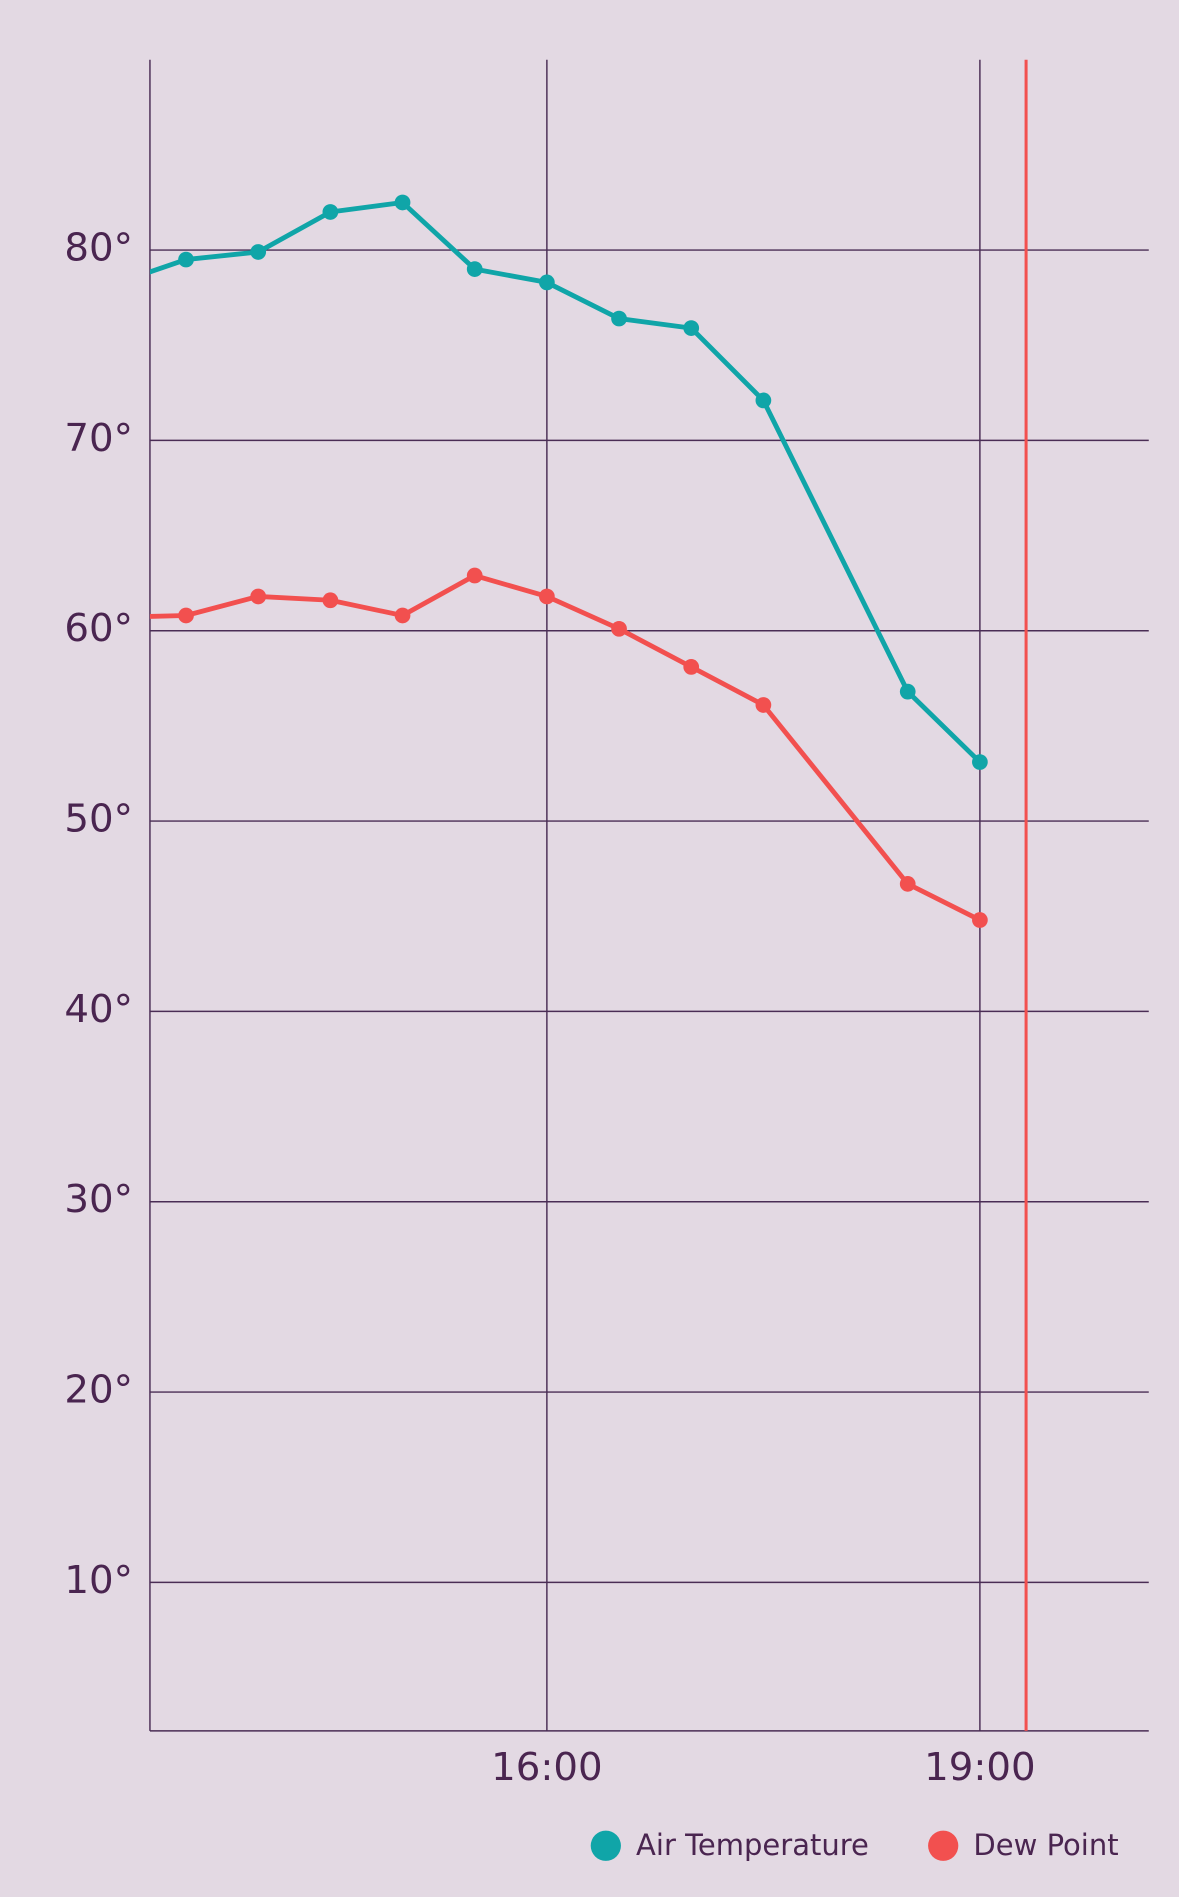  Describe the element at coordinates (98, 819) in the screenshot. I see `y-tick-label: 50°` at that location.